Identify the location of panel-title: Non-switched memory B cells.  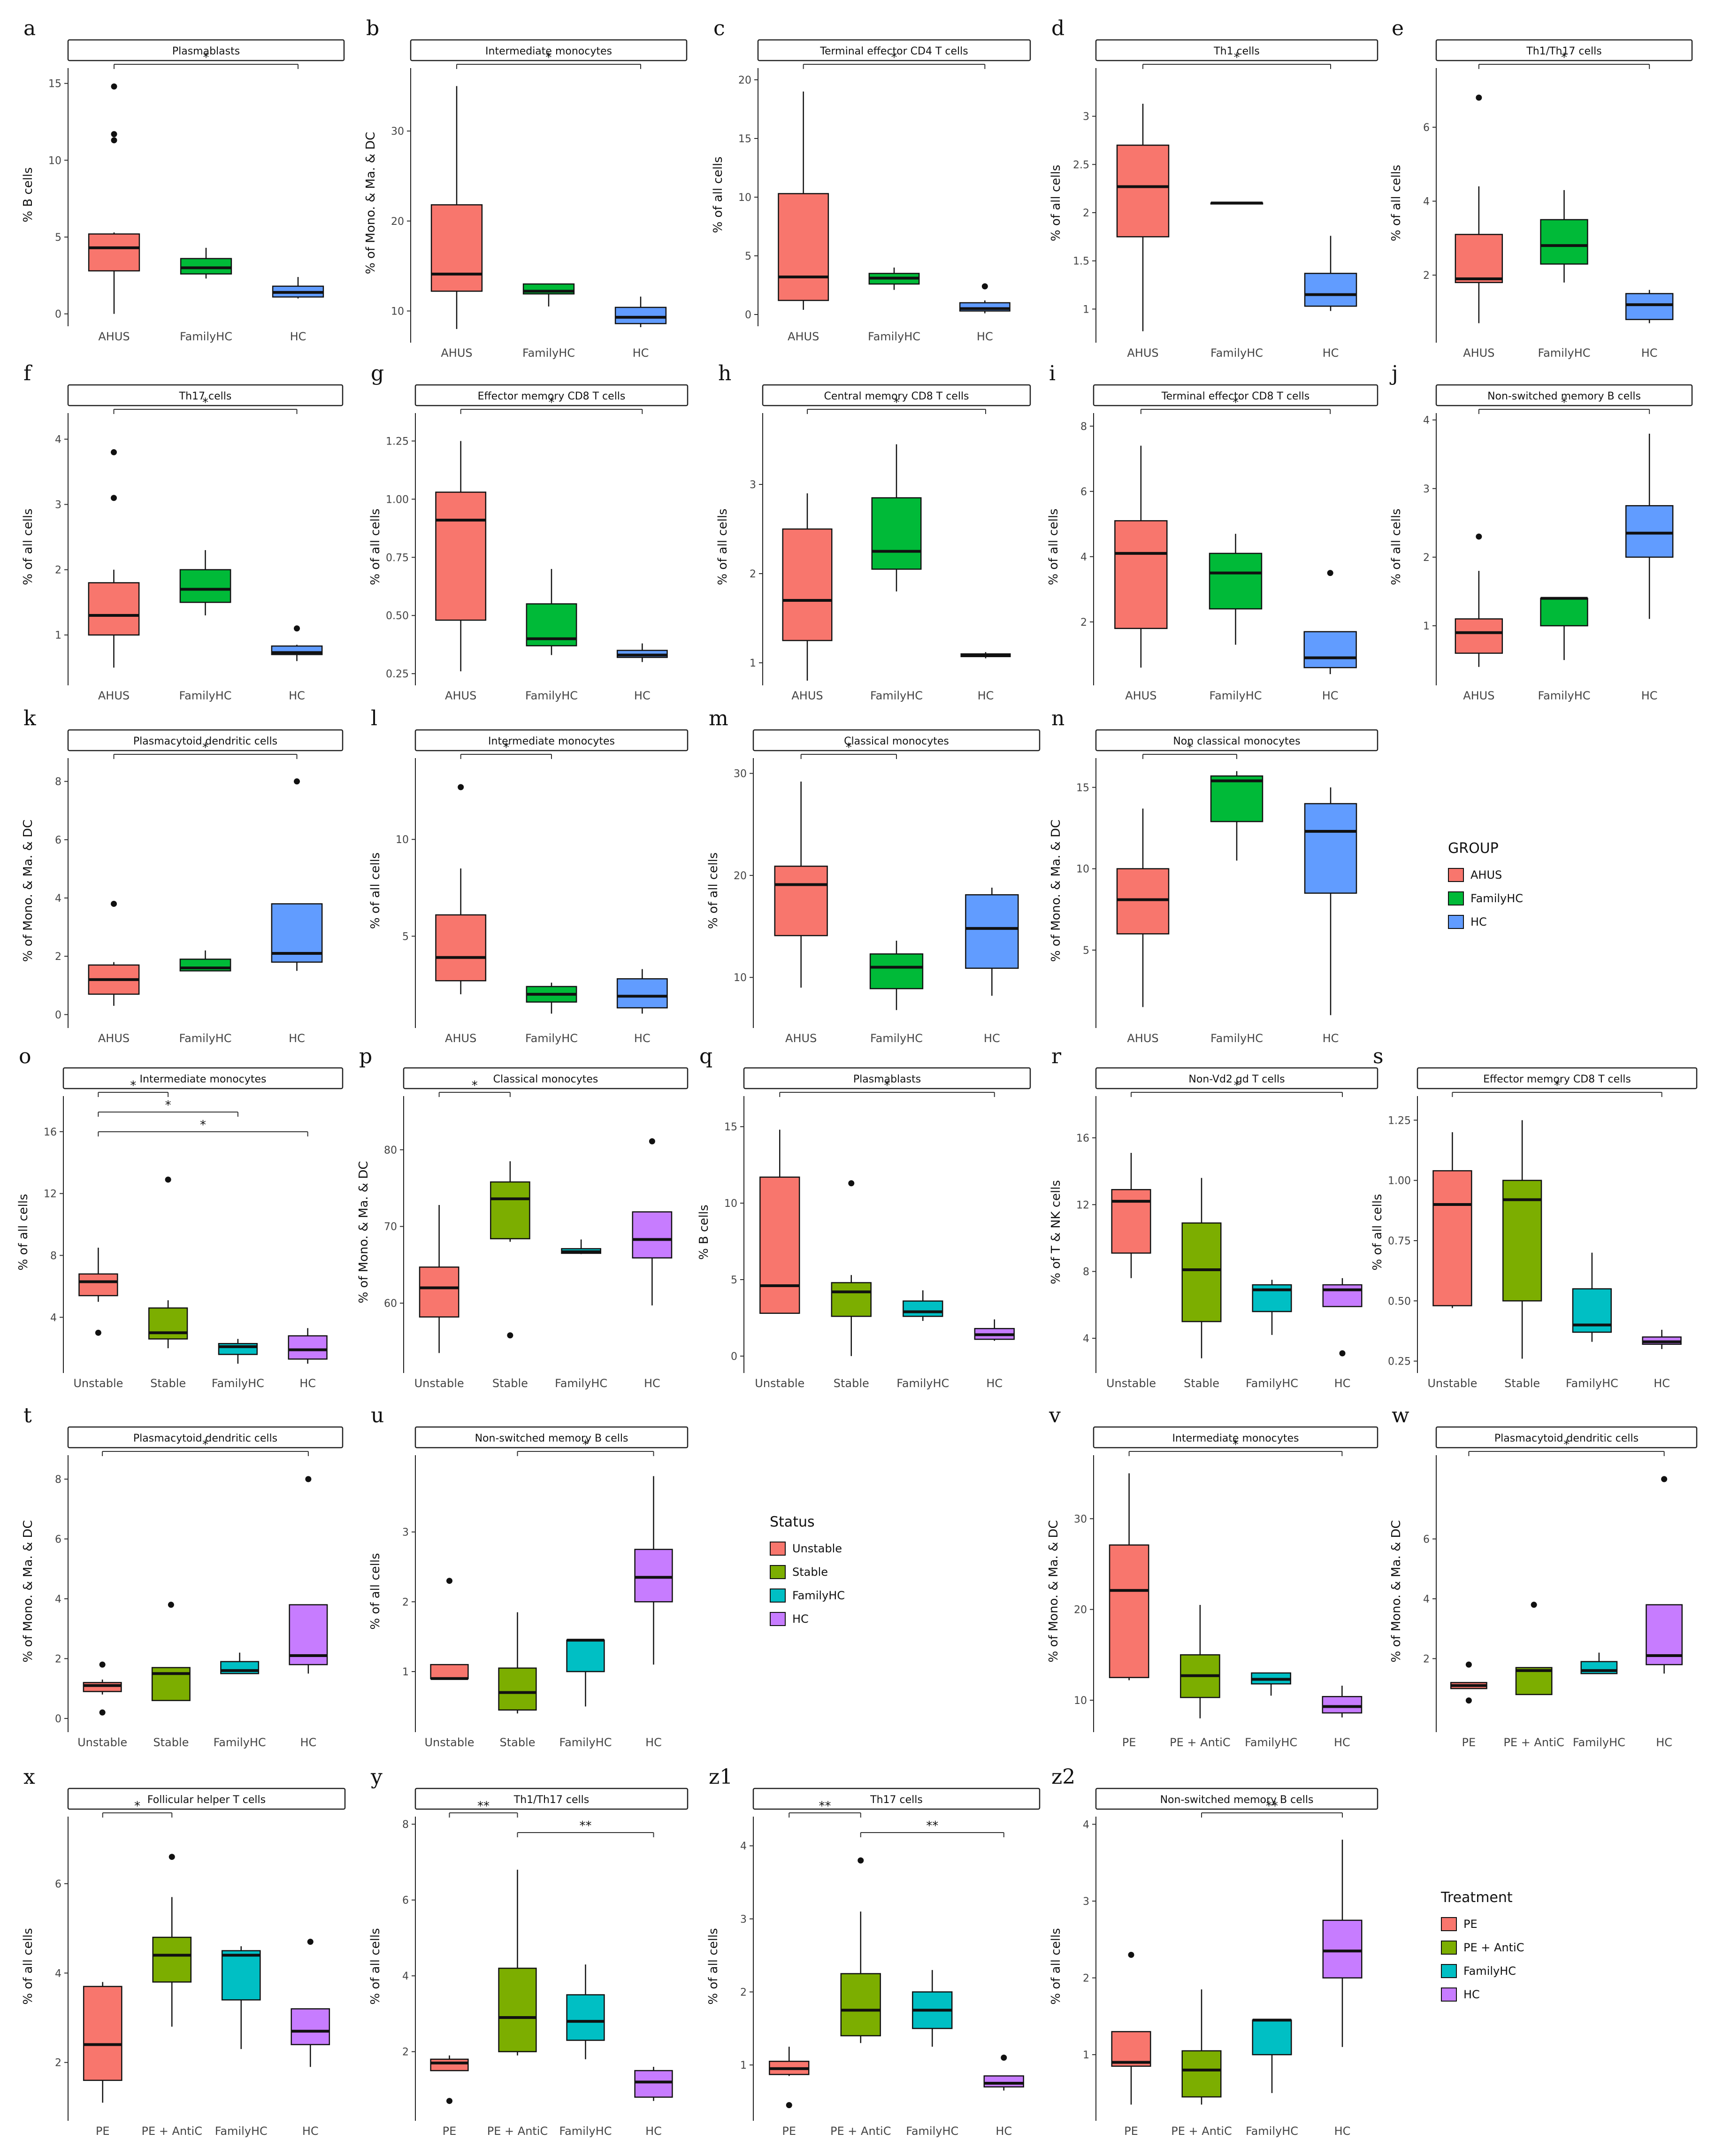
(1564, 397).